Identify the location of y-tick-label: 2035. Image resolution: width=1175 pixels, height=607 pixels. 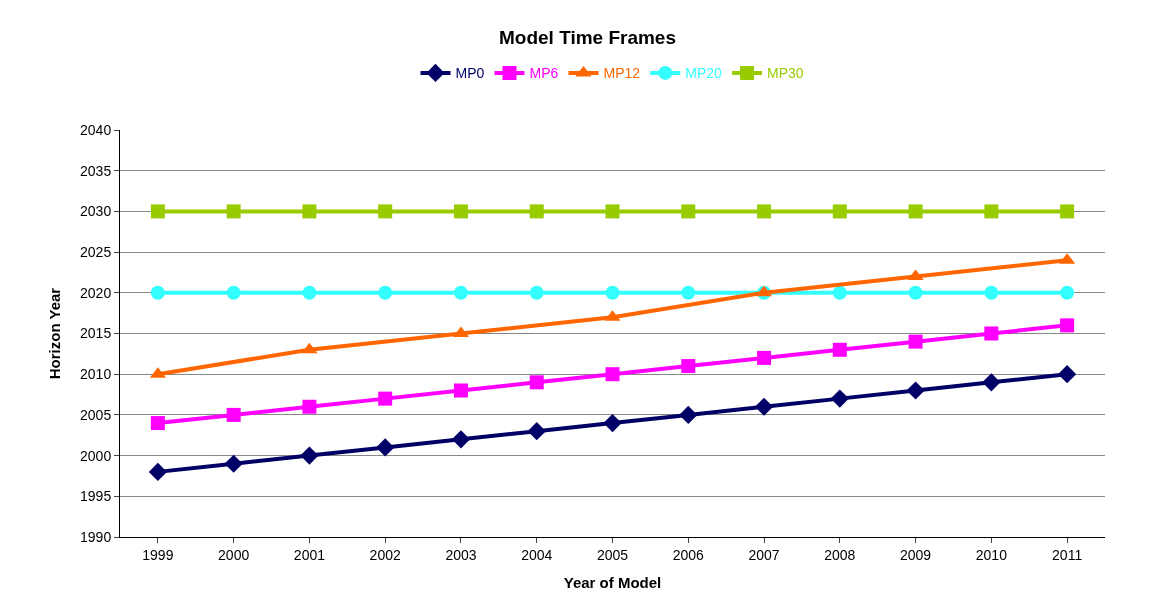
(96, 170).